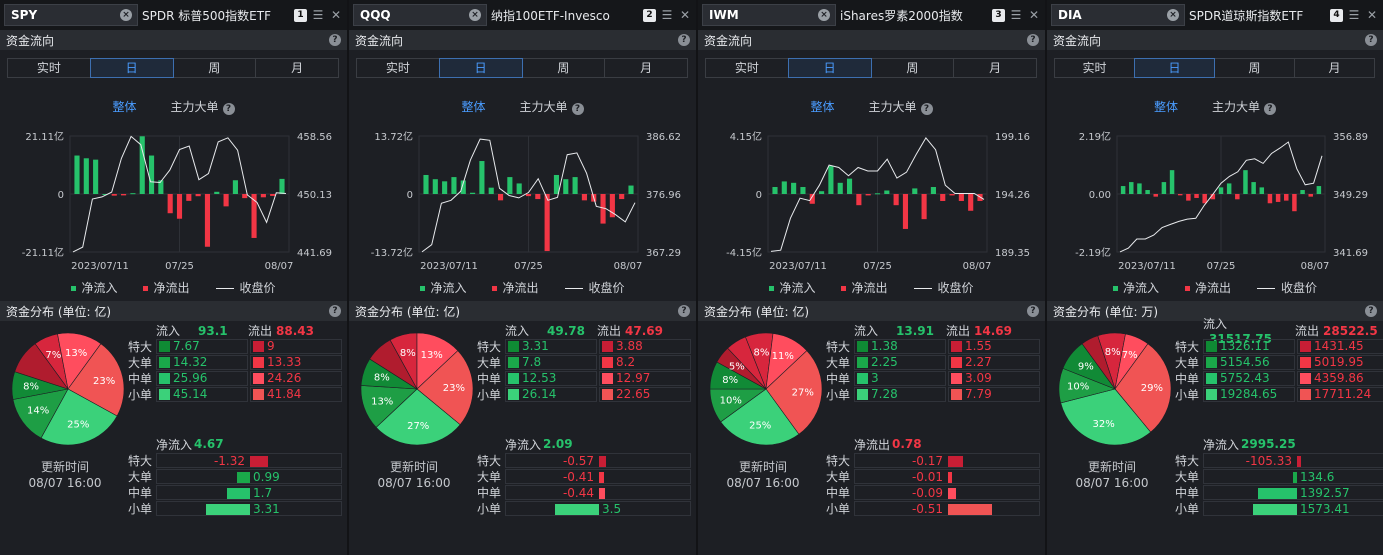 Image resolution: width=1383 pixels, height=555 pixels. I want to click on net-flow-row: 特大 -105.33, so click(1279, 460).